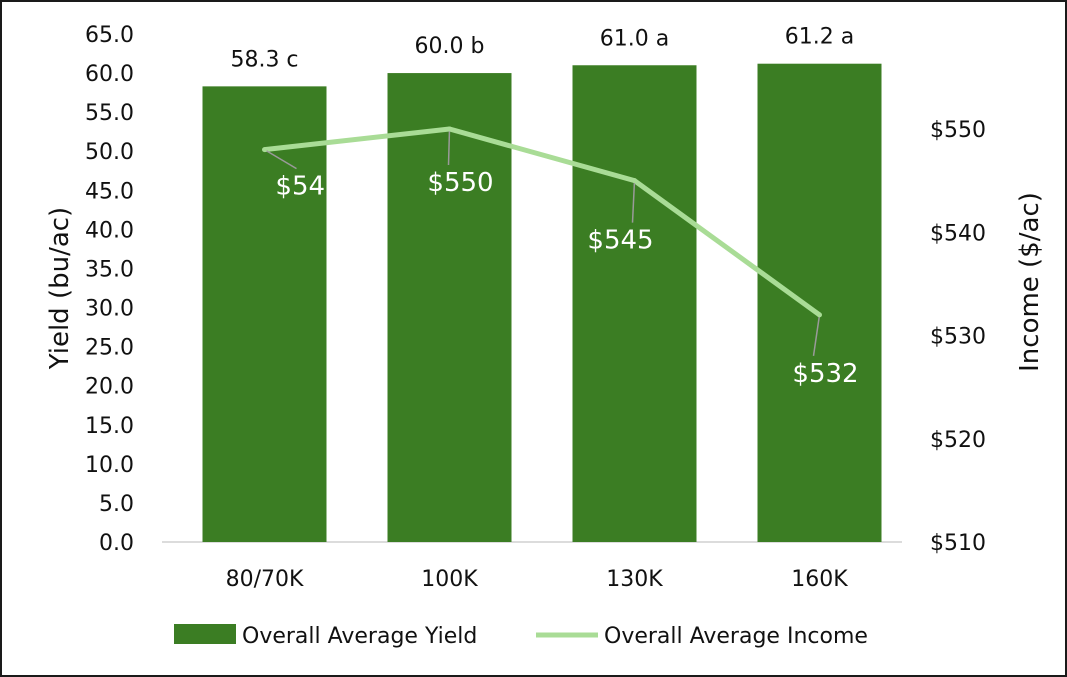 This screenshot has width=1067, height=677. What do you see at coordinates (958, 543) in the screenshot?
I see `y-right-tick-label: $510` at bounding box center [958, 543].